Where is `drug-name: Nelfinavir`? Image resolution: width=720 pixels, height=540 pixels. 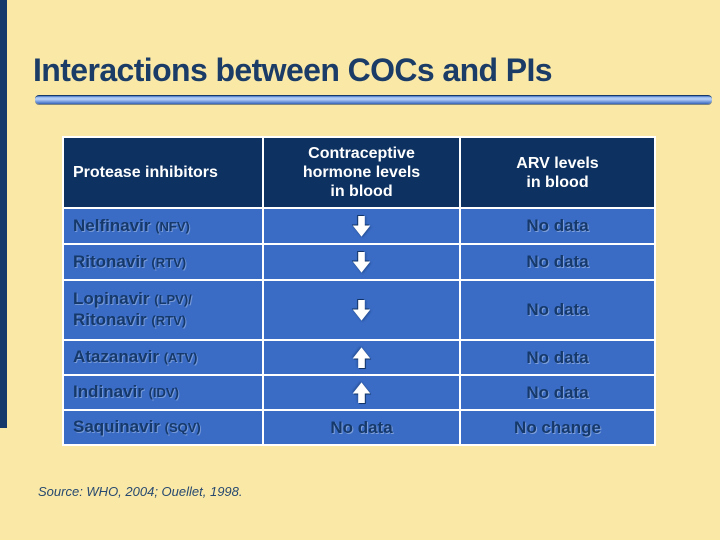
drug-name: Nelfinavir is located at coordinates (114, 225).